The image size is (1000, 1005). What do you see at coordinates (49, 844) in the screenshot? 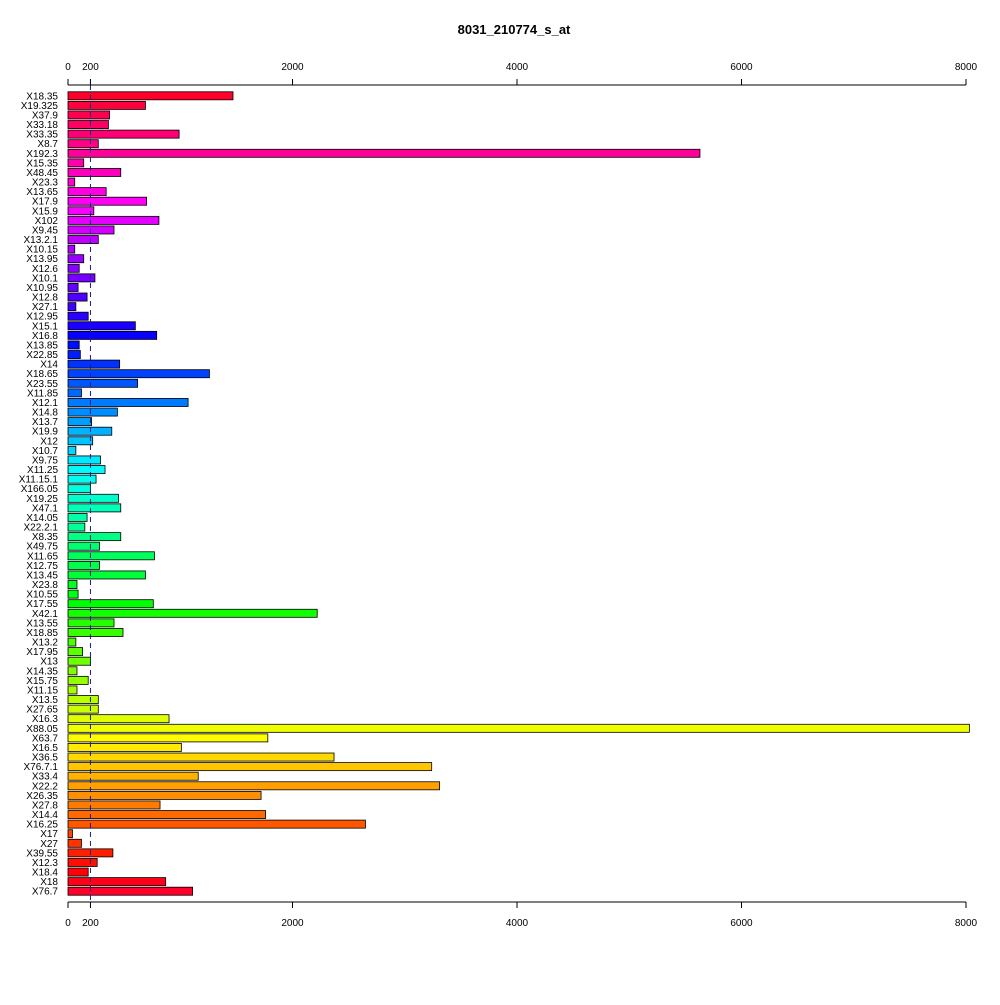
I see `category-label: X27` at bounding box center [49, 844].